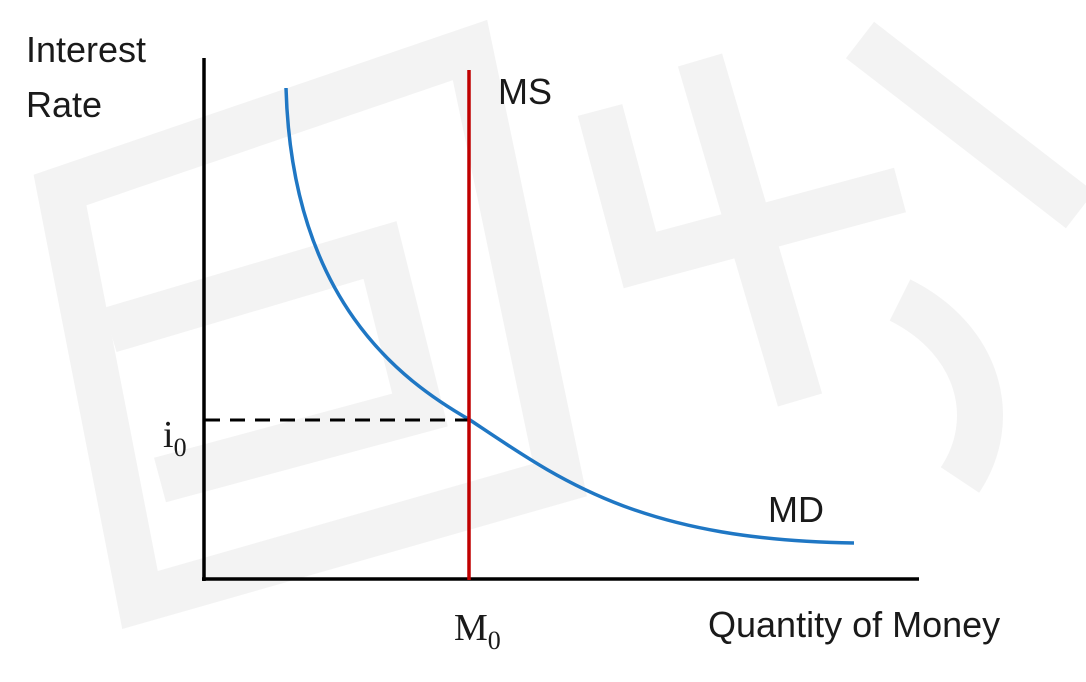 Image resolution: width=1086 pixels, height=682 pixels. What do you see at coordinates (471, 628) in the screenshot?
I see `equilibrium-quantity-base: M` at bounding box center [471, 628].